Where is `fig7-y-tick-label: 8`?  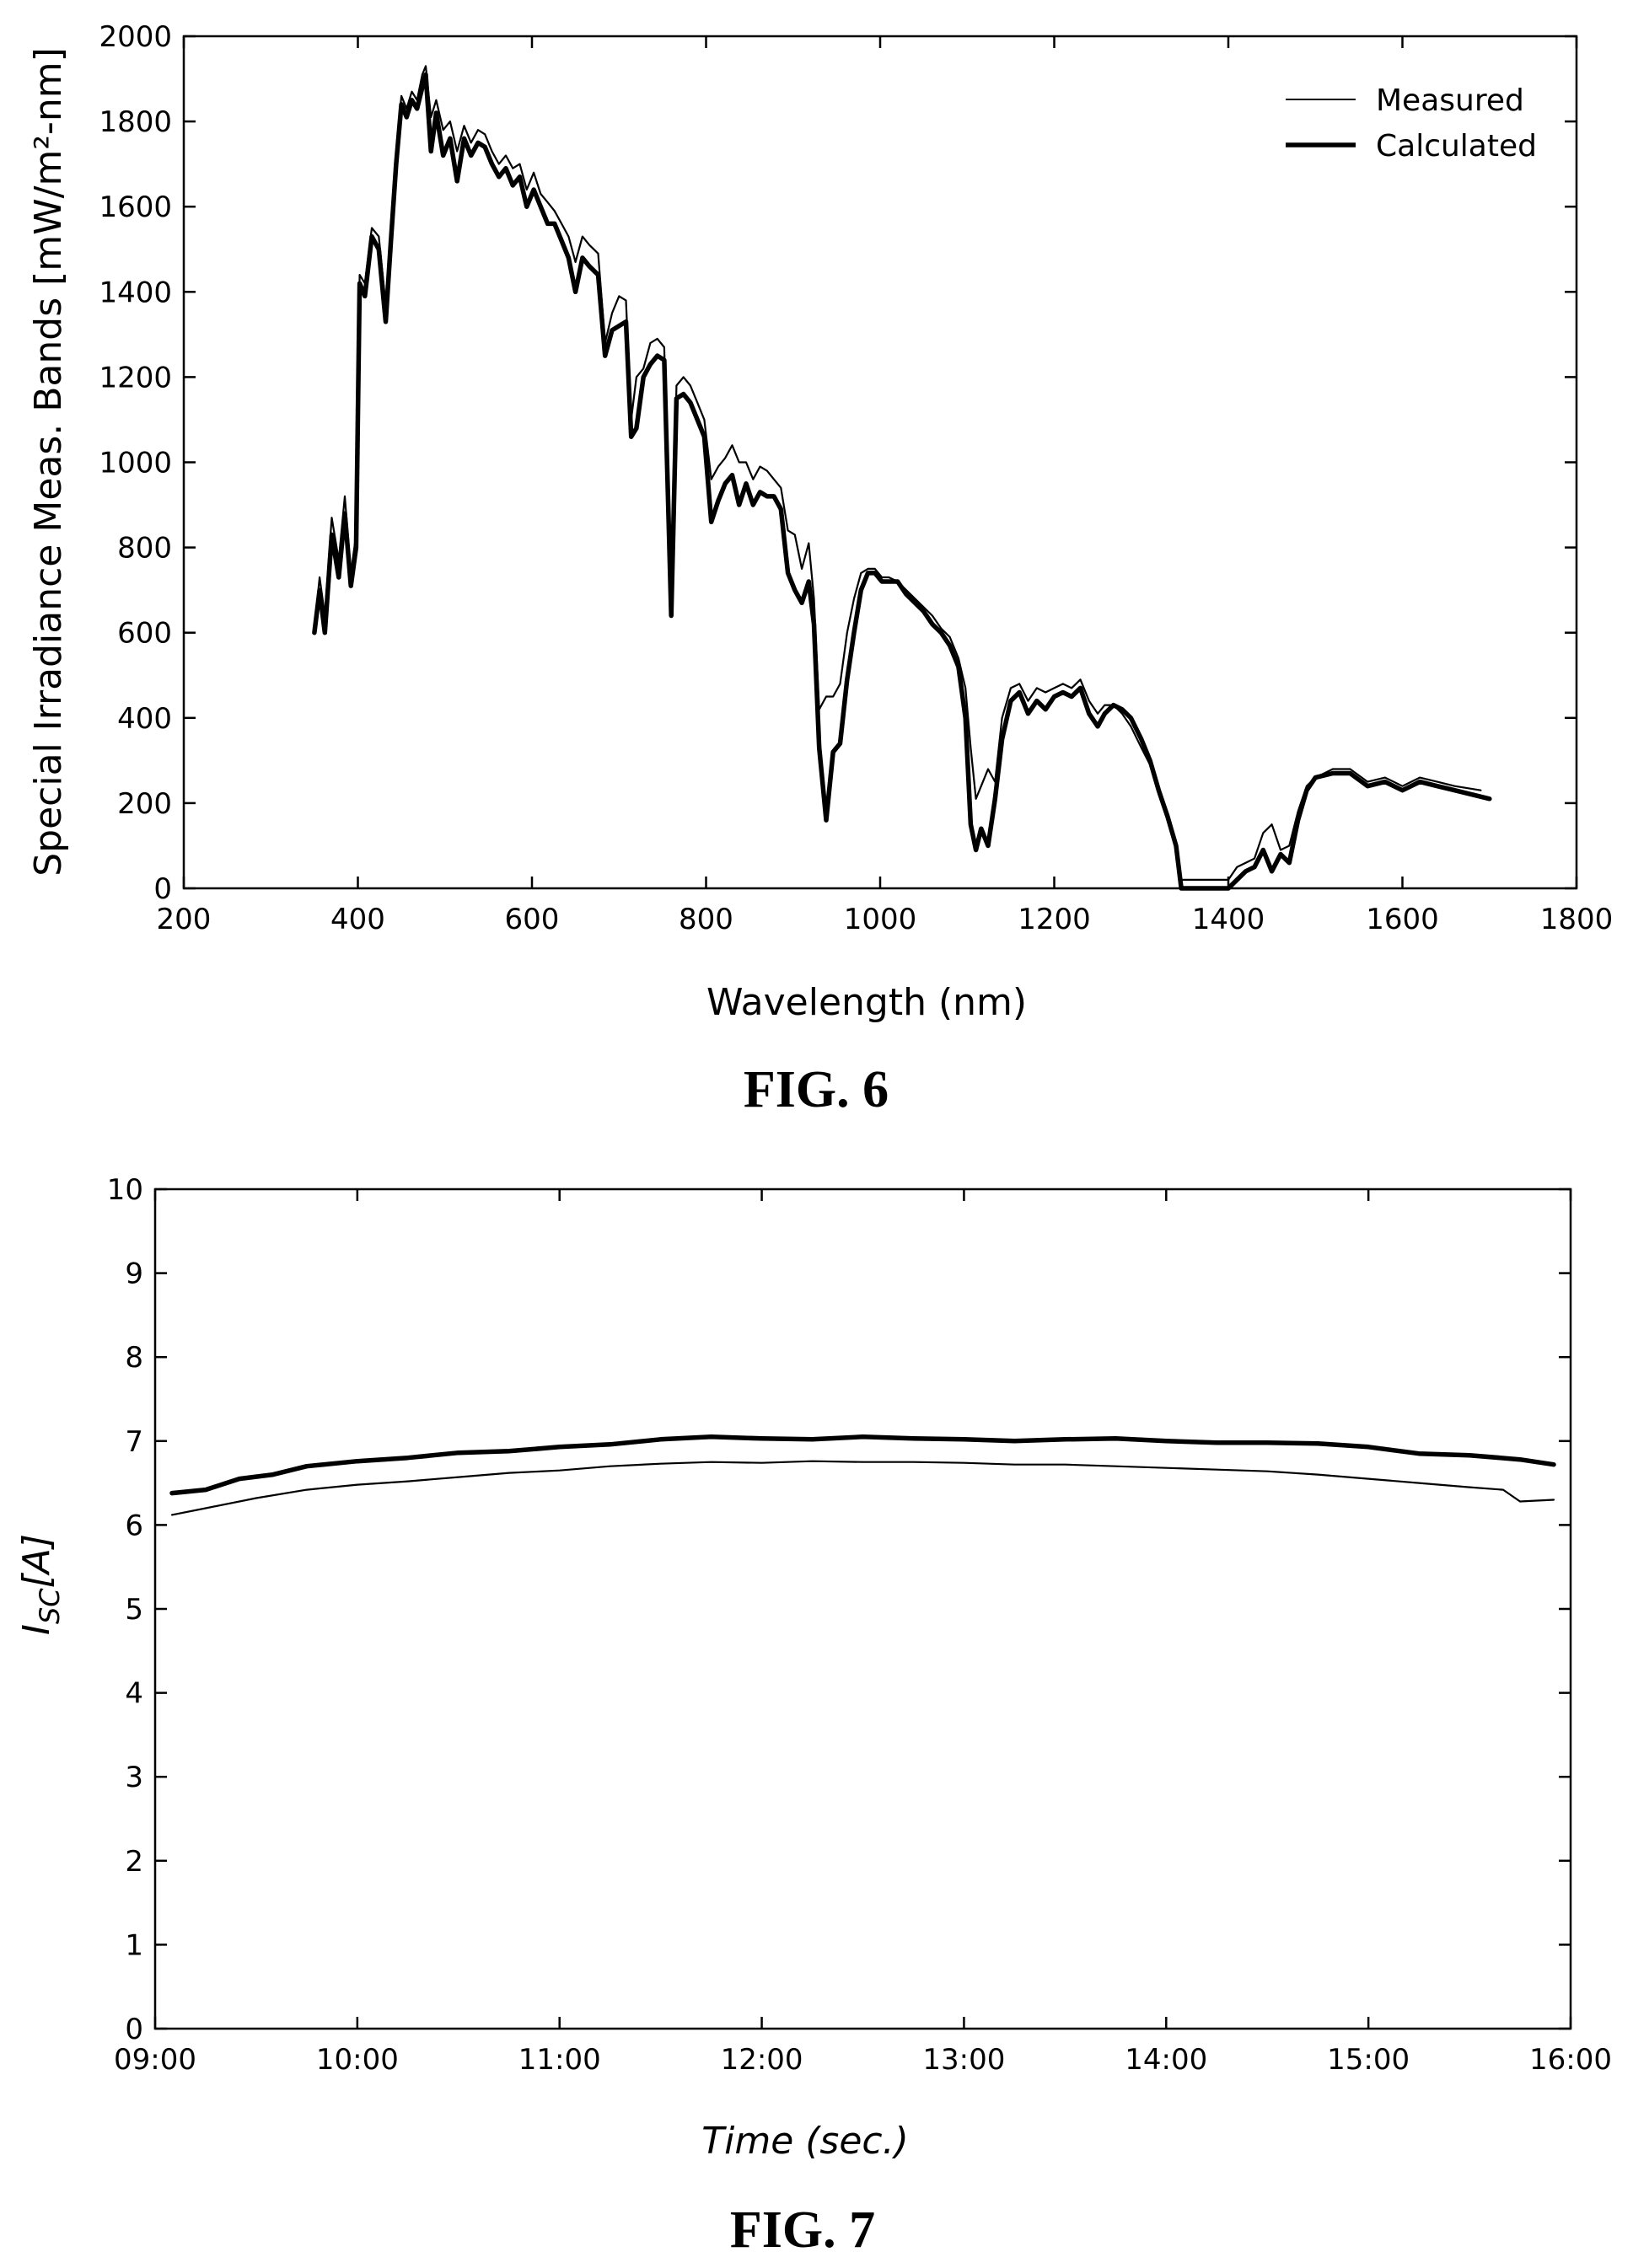
fig7-y-tick-label: 8 is located at coordinates (134, 1358).